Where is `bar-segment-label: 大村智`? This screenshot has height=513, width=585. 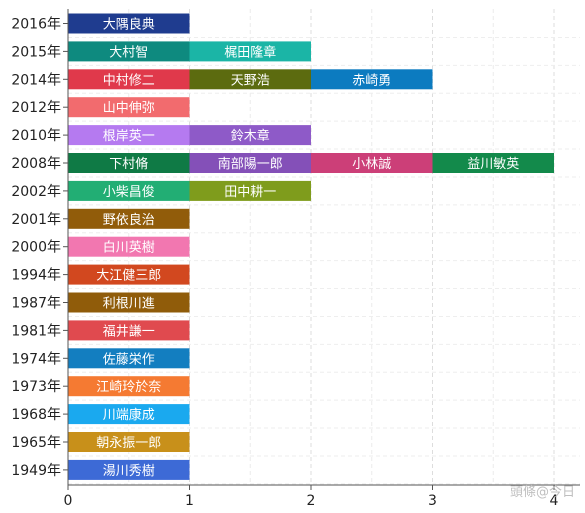 bar-segment-label: 大村智 is located at coordinates (128, 52).